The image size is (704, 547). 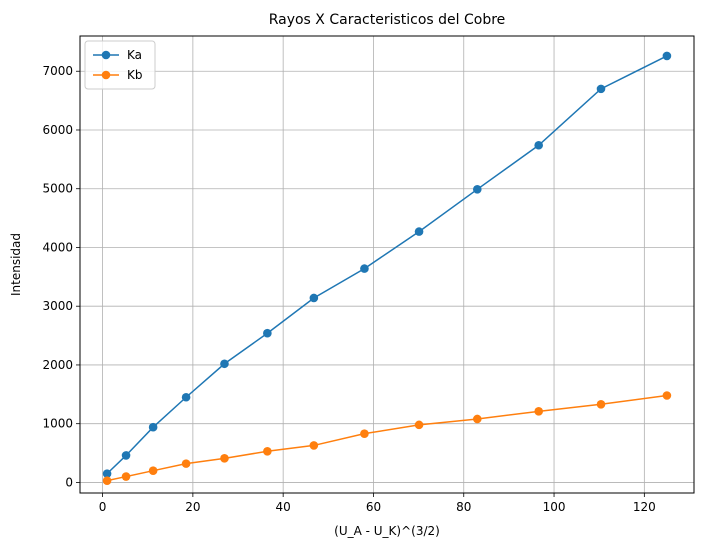 What do you see at coordinates (57, 424) in the screenshot?
I see `y-tick-label: 1000` at bounding box center [57, 424].